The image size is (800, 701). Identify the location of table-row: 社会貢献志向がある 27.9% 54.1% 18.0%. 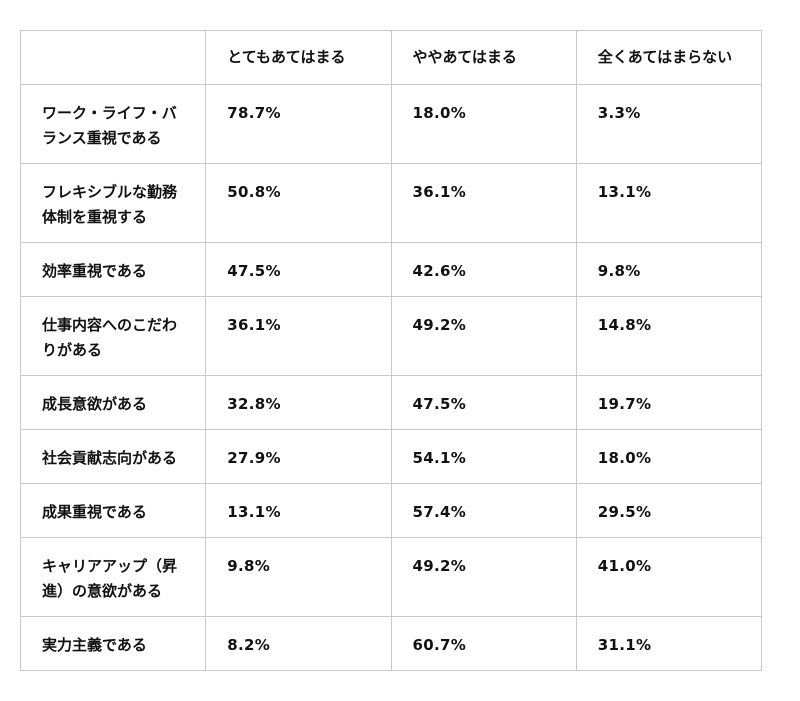
(391, 456).